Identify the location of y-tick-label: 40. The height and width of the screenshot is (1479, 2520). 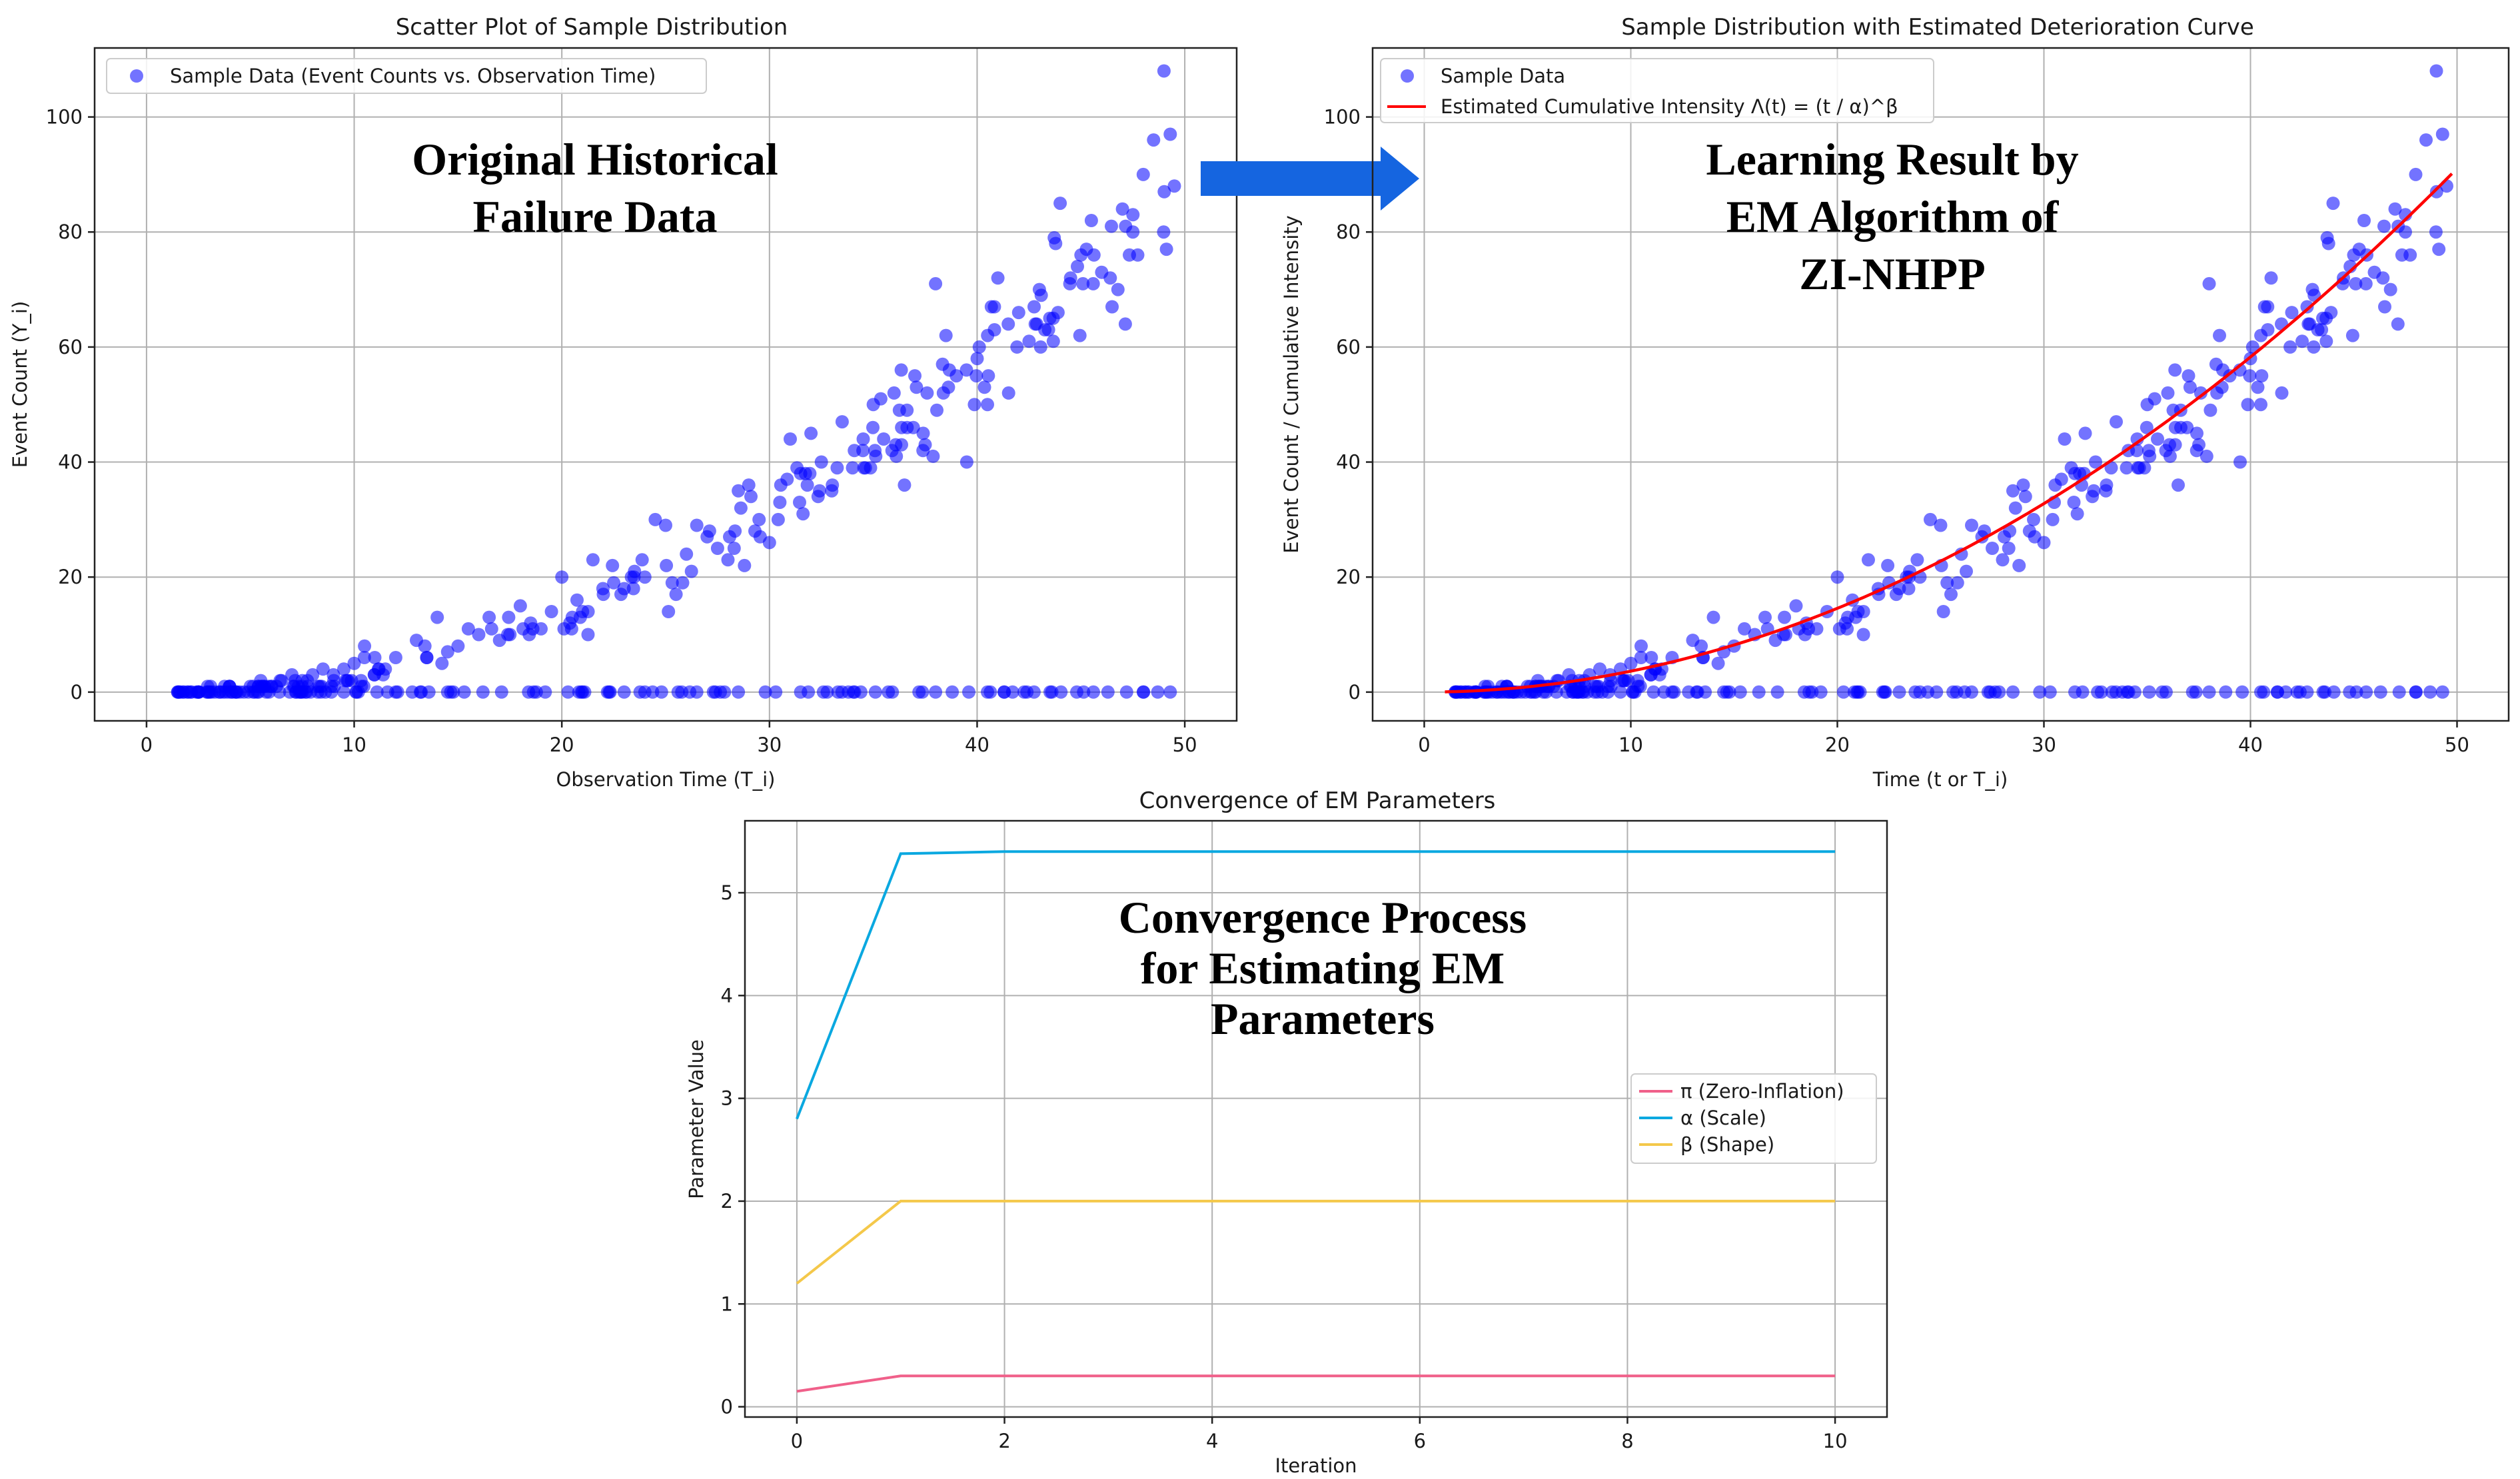
(70, 462).